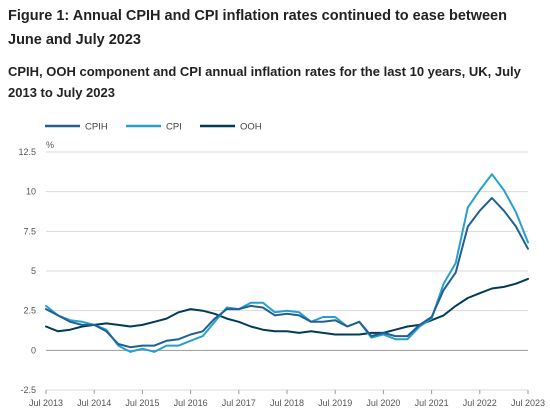  Describe the element at coordinates (287, 306) in the screenshot. I see `series-line-ooh` at that location.